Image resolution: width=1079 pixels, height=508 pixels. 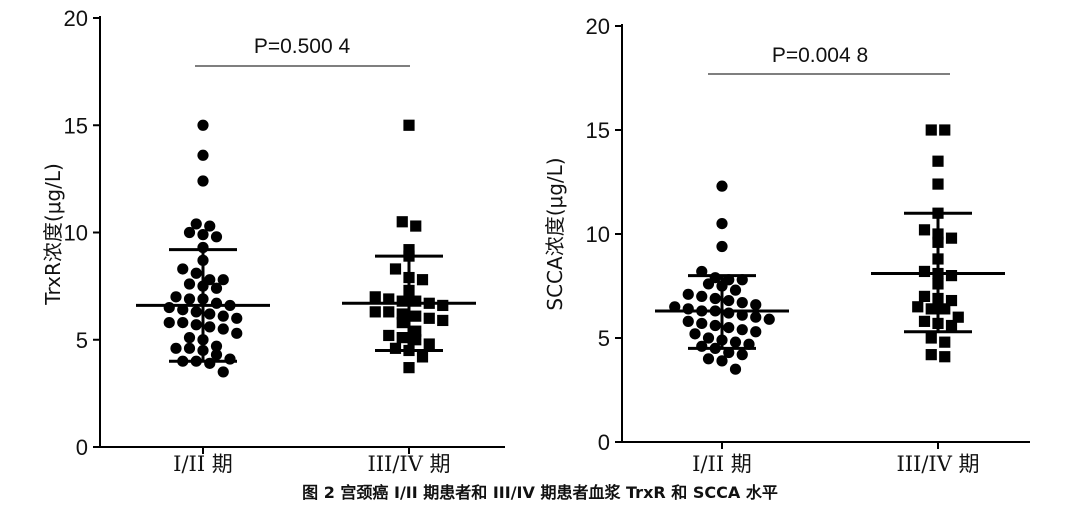 What do you see at coordinates (76, 233) in the screenshot?
I see `trxr-y-tick-label: 10` at bounding box center [76, 233].